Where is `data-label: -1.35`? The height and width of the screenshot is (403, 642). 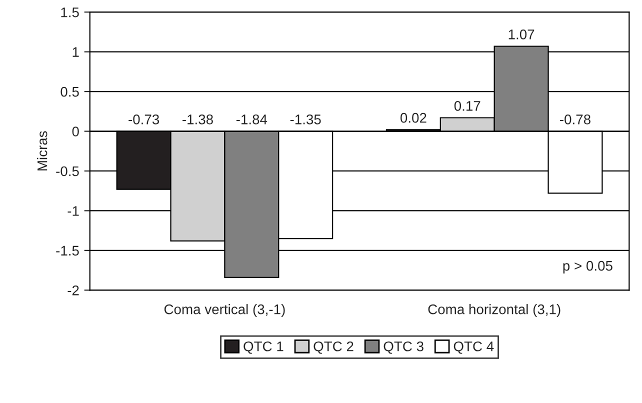 data-label: -1.35 is located at coordinates (305, 119).